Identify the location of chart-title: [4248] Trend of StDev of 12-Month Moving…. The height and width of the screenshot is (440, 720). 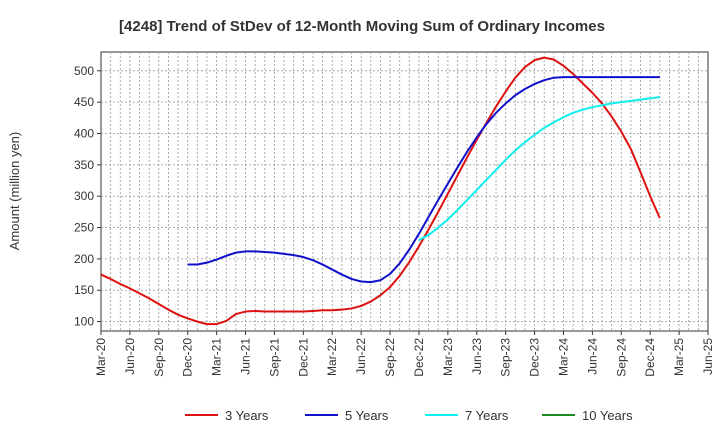
(362, 26).